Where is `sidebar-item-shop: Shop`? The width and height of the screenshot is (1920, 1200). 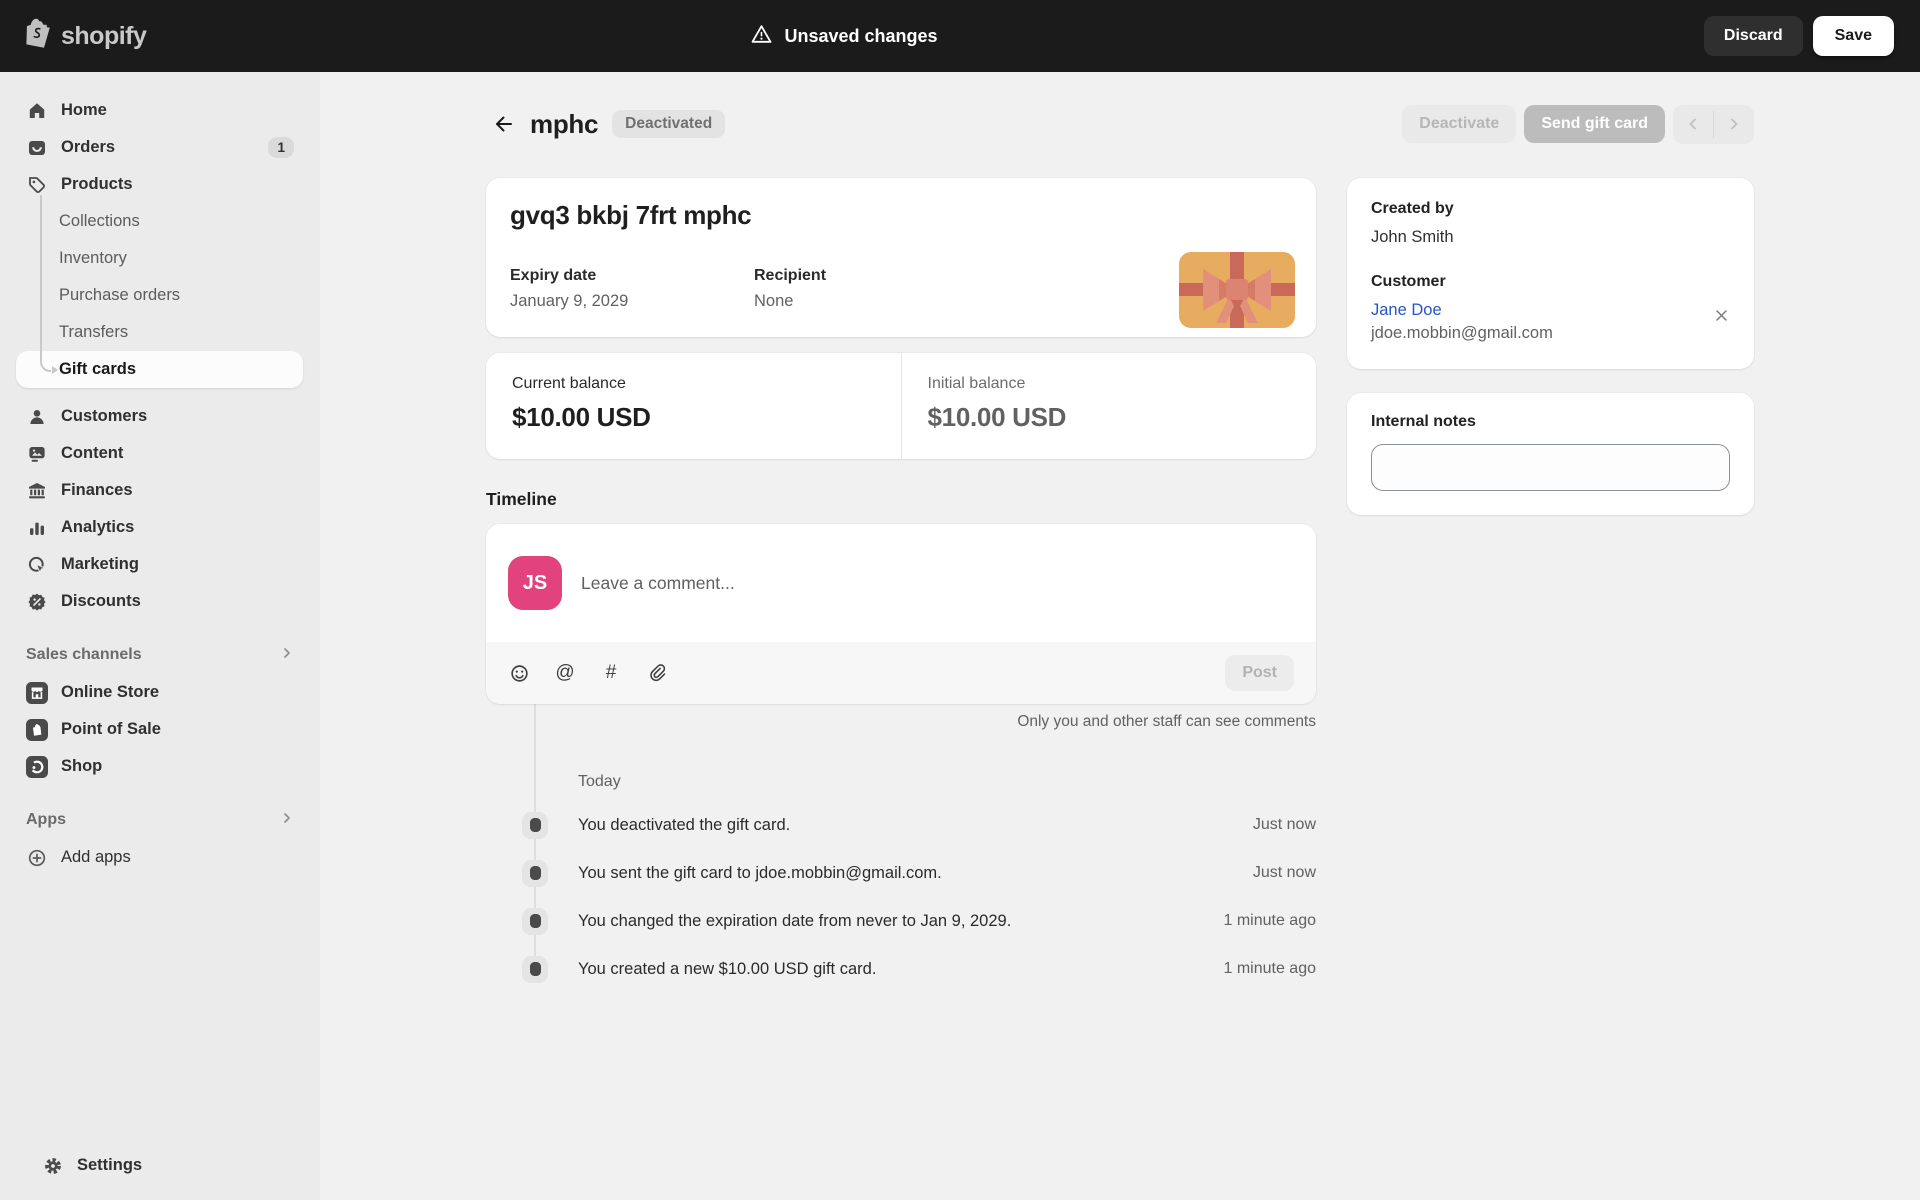 sidebar-item-shop: Shop is located at coordinates (160, 766).